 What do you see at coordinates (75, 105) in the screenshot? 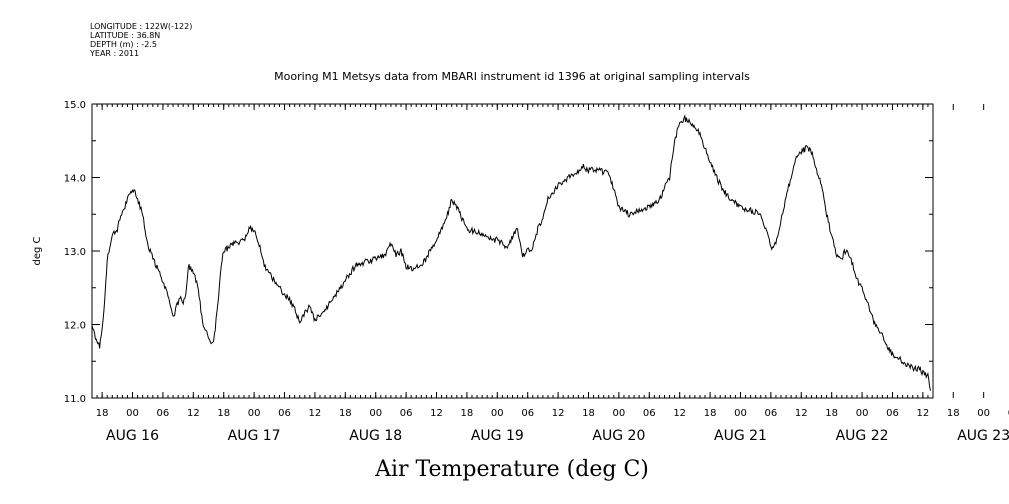
I see `y-tick-label: 15.0` at bounding box center [75, 105].